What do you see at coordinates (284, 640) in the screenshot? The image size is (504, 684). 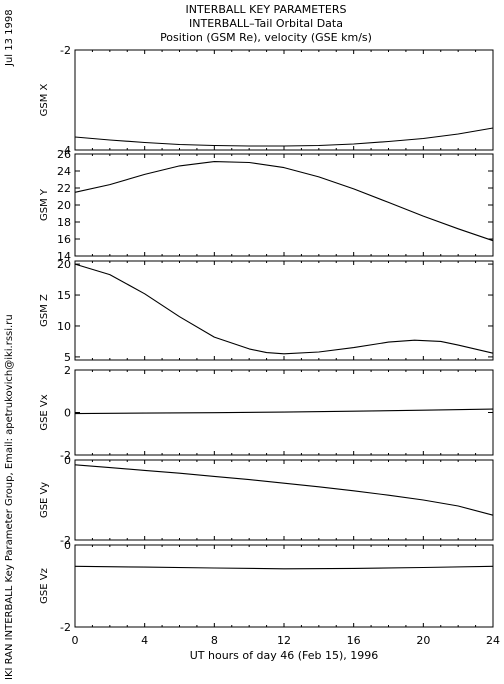 I see `x-tick-label: 12` at bounding box center [284, 640].